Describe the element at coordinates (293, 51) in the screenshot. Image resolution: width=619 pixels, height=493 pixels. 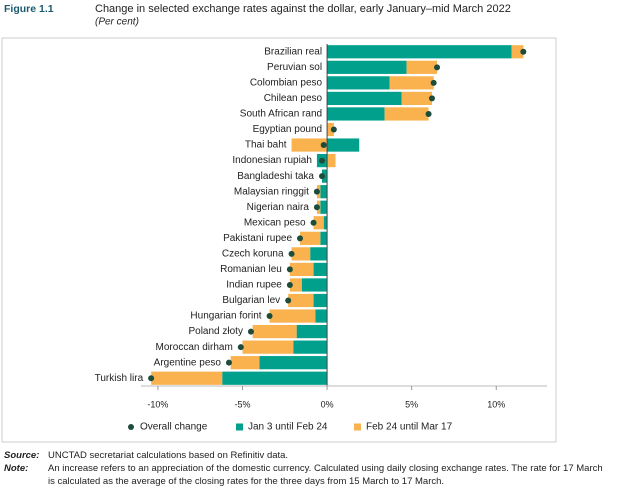
I see `category-label: Brazilian real` at that location.